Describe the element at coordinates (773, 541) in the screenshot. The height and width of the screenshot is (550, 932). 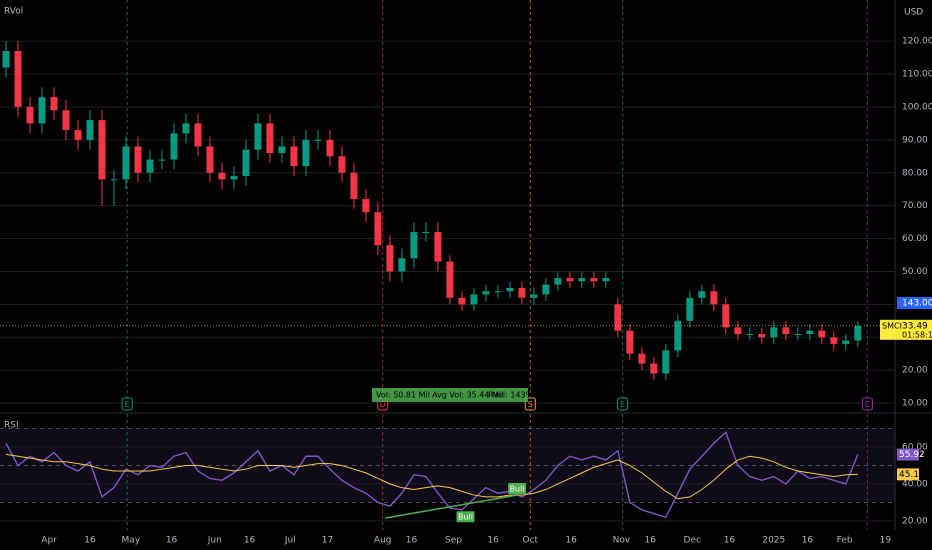
I see `x-tick-label: 2025` at that location.